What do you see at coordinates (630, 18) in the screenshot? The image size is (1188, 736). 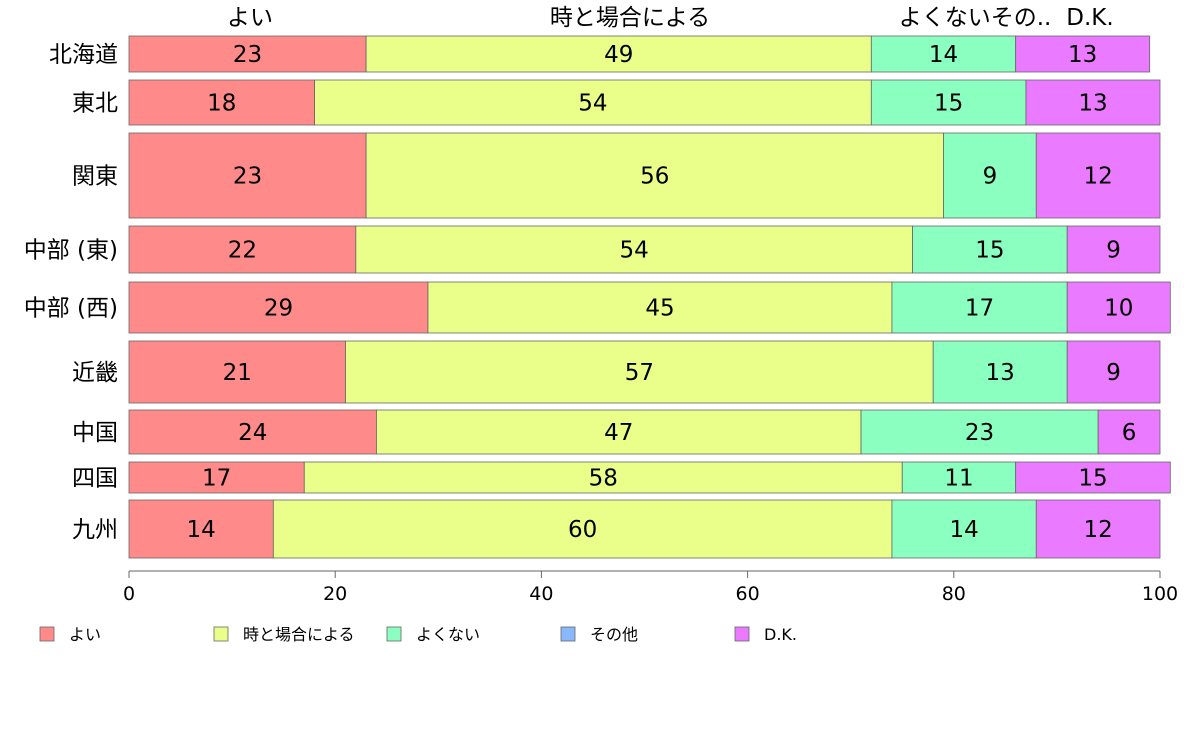 I see `top-category-label: 時と場合による` at bounding box center [630, 18].